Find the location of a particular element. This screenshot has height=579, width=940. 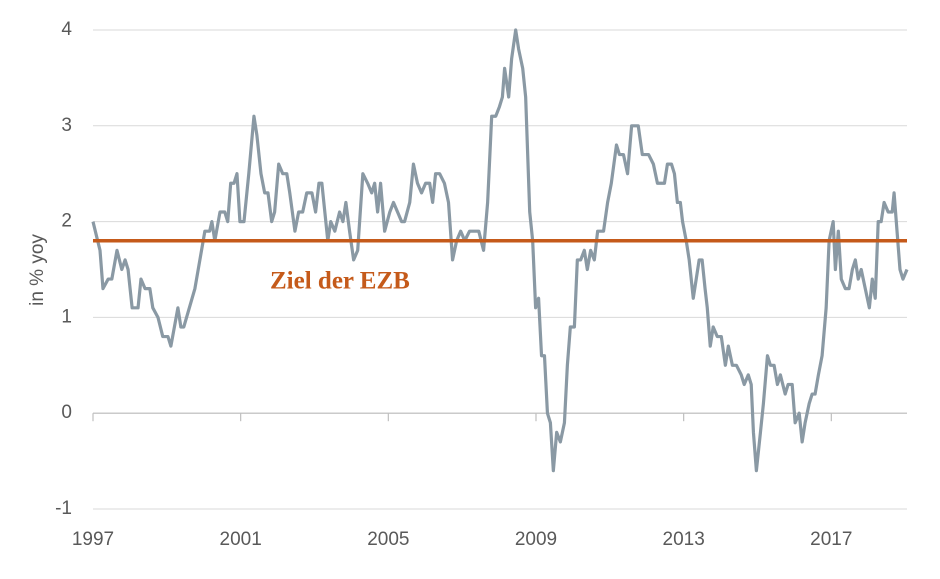

x-tick-label: 2017 is located at coordinates (831, 539).